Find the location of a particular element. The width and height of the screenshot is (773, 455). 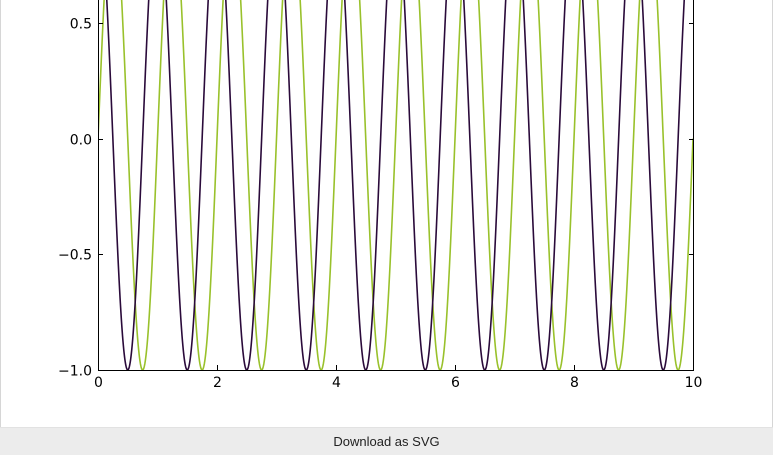

y-tick-label: −1.0 is located at coordinates (75, 372).